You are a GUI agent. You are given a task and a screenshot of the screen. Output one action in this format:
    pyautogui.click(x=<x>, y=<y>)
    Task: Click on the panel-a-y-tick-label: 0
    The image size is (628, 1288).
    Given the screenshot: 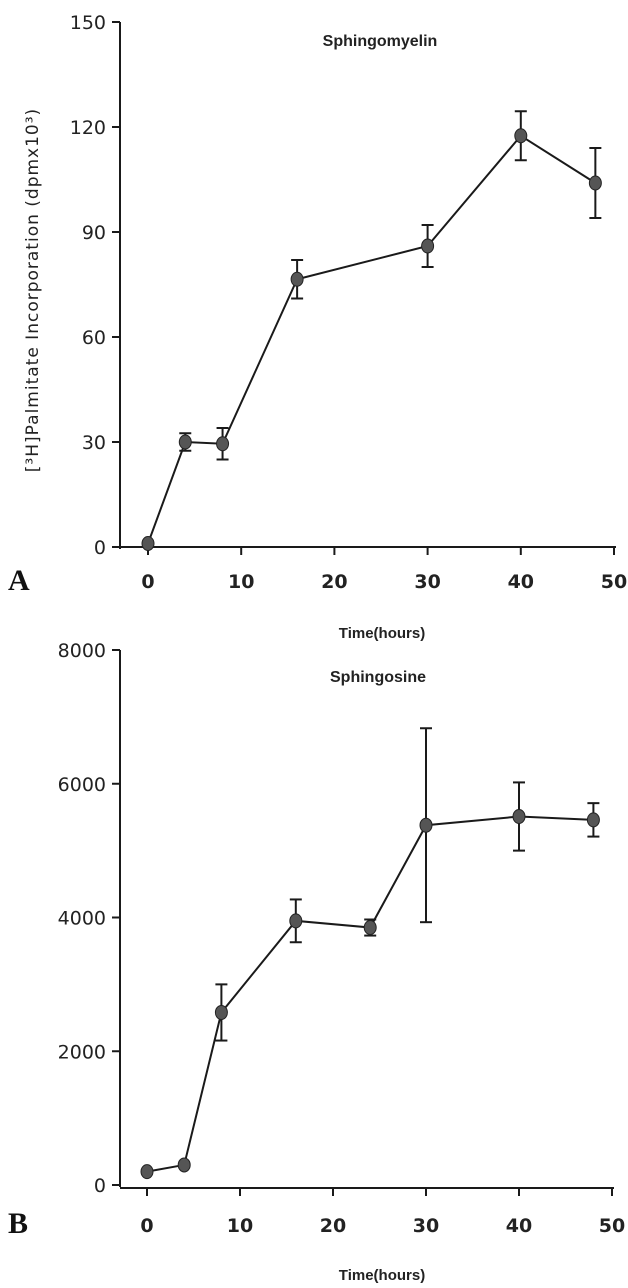 What is the action you would take?
    pyautogui.click(x=100, y=548)
    